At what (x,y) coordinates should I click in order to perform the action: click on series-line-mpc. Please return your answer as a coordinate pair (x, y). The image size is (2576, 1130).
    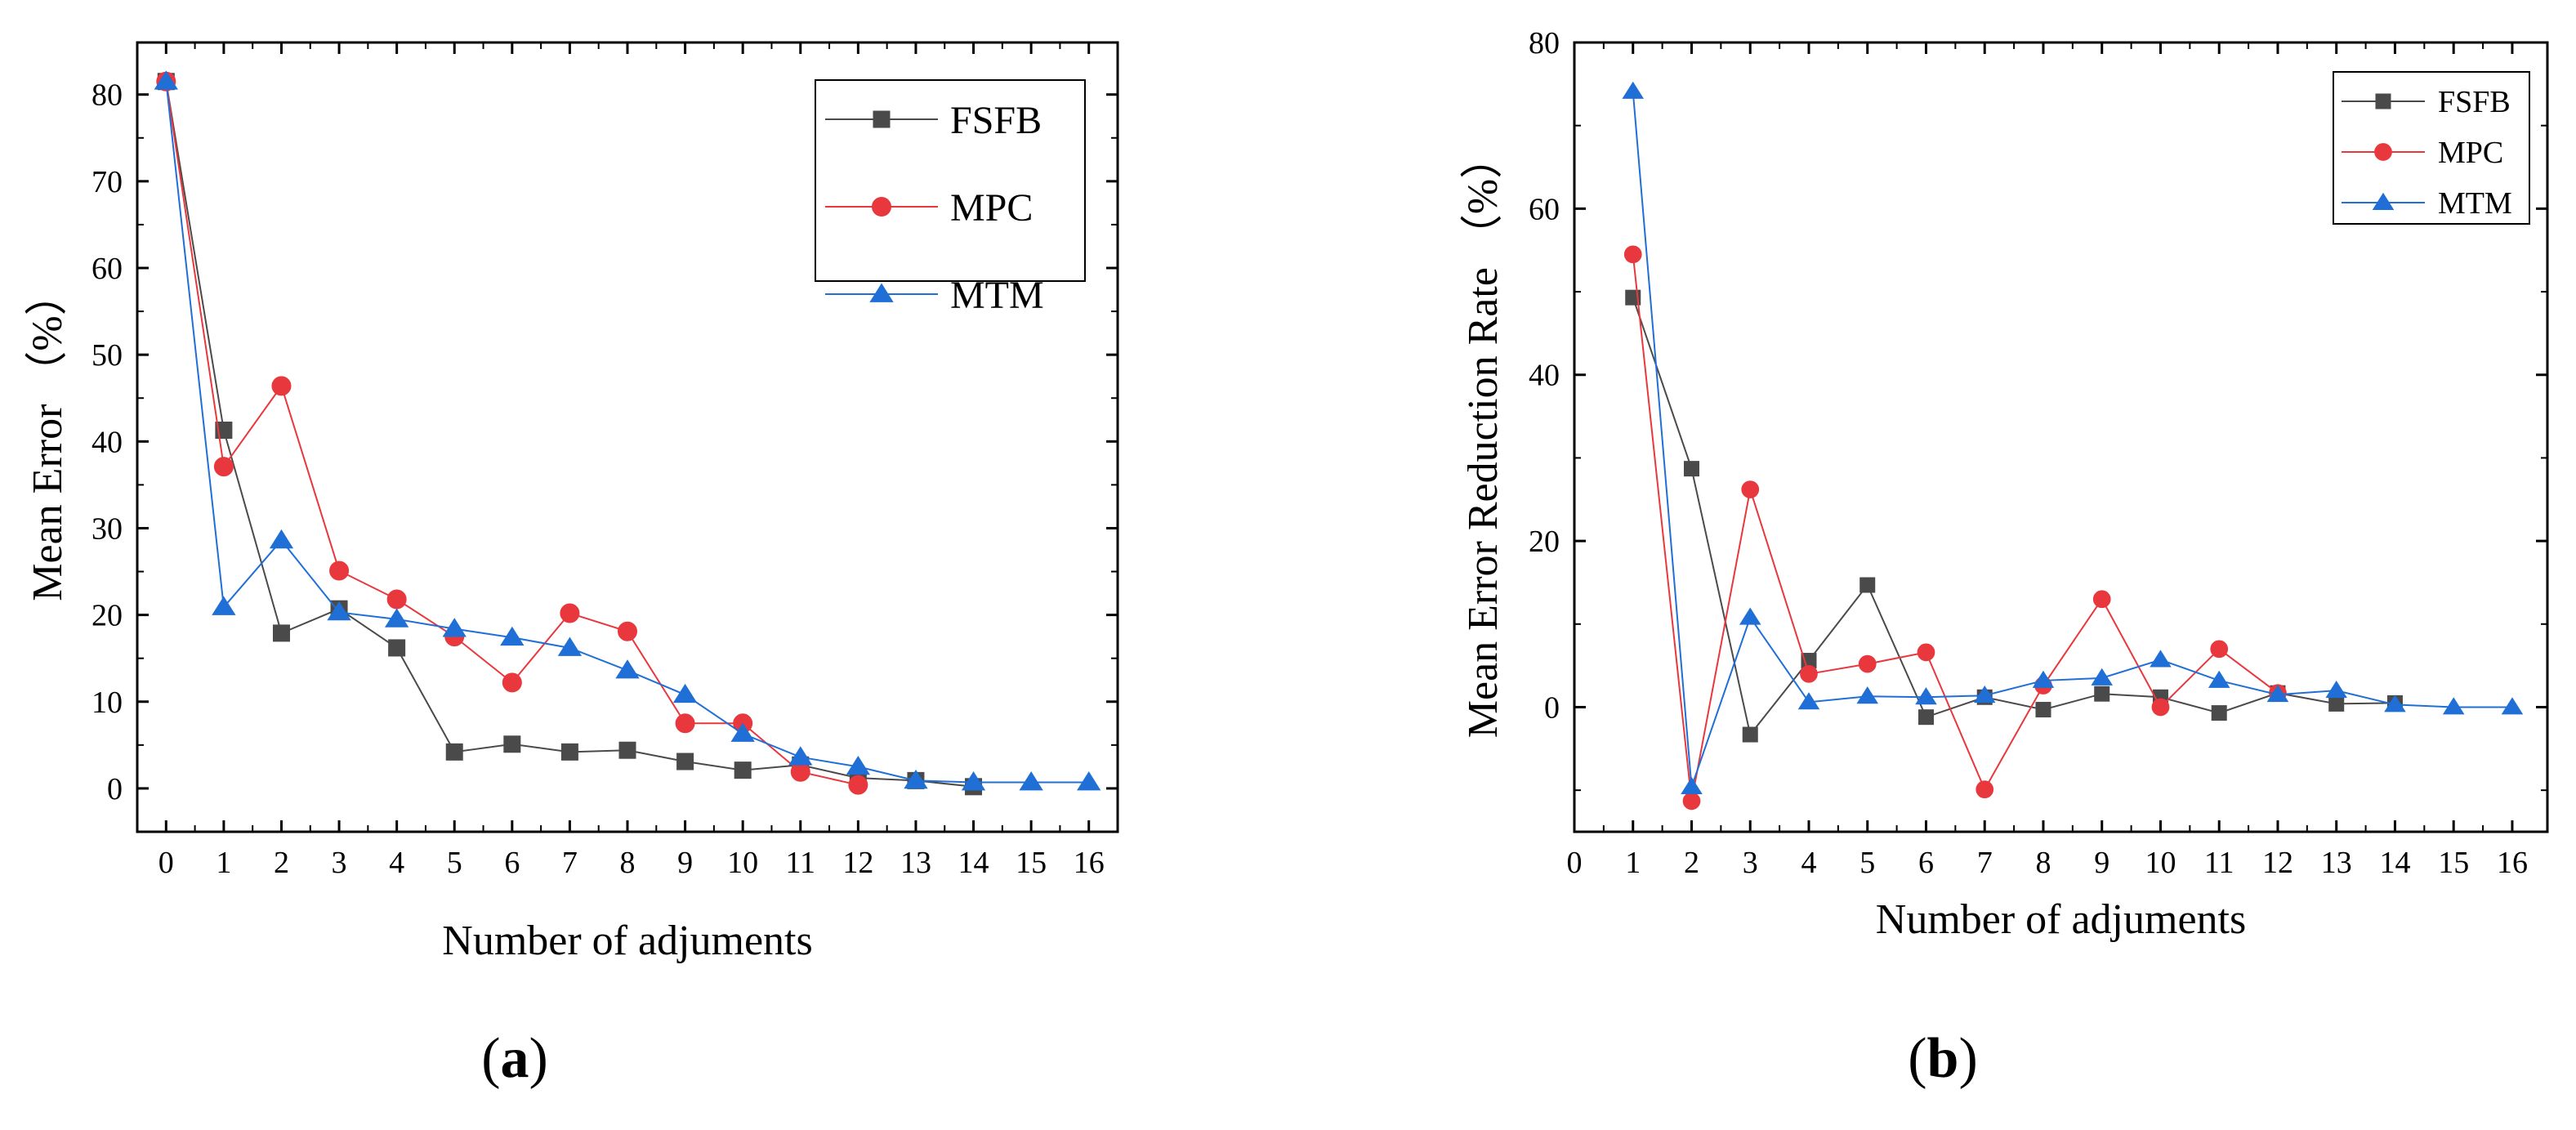
    Looking at the image, I should click on (1956, 528).